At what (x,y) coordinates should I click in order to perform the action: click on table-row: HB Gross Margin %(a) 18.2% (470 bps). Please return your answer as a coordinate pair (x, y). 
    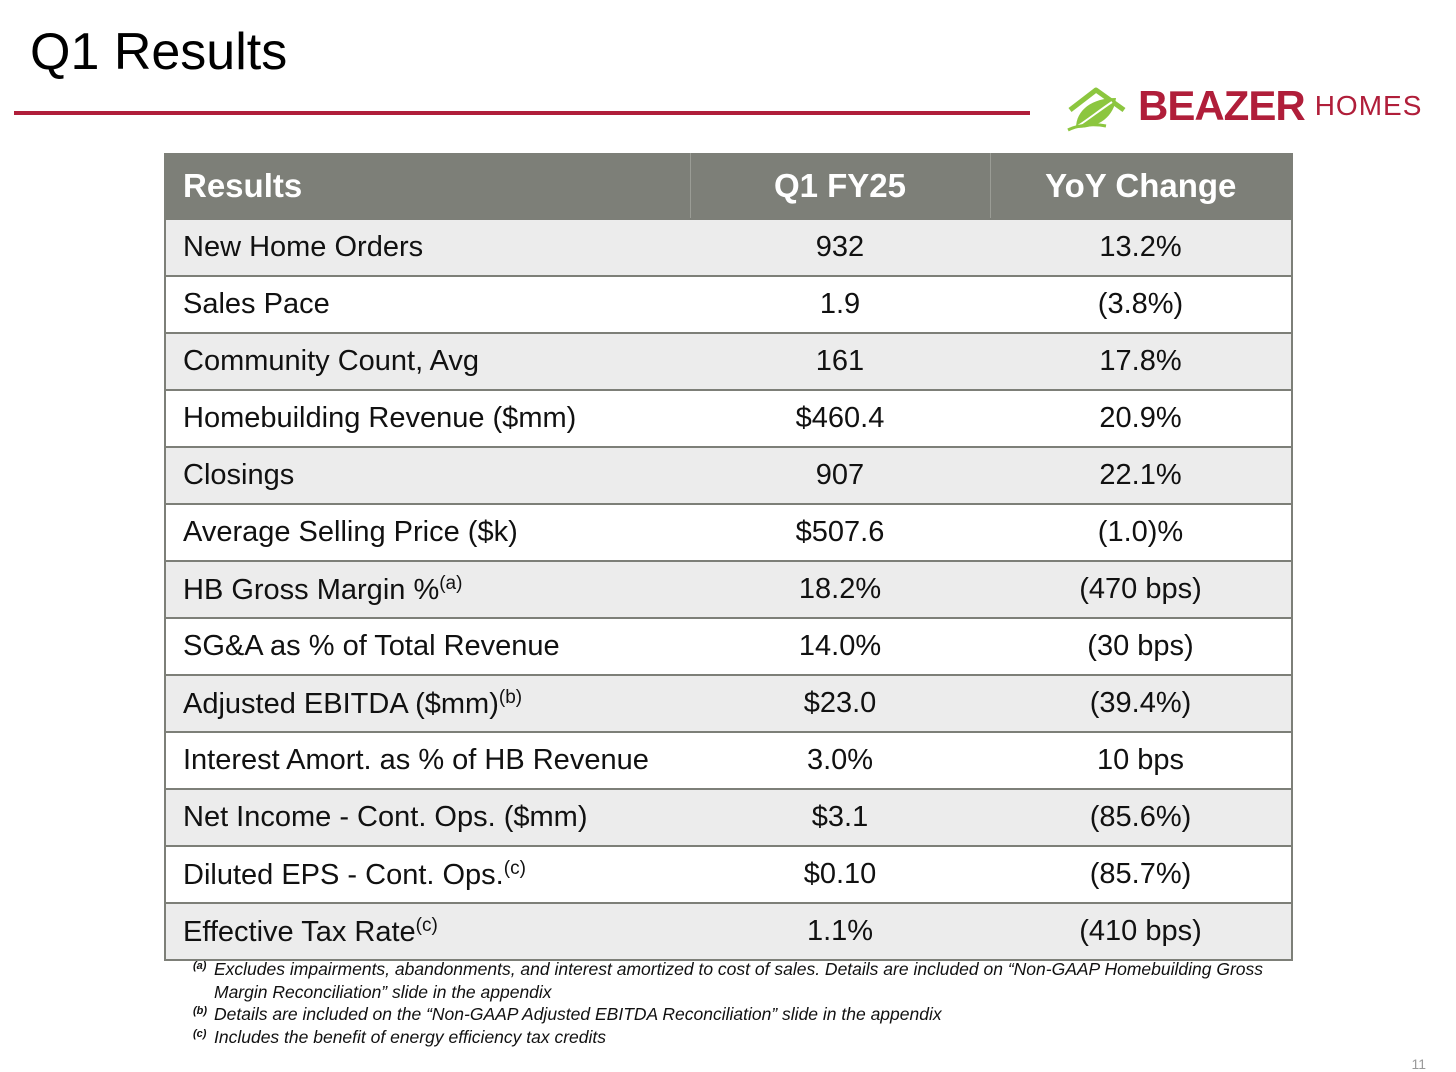
    Looking at the image, I should click on (728, 589).